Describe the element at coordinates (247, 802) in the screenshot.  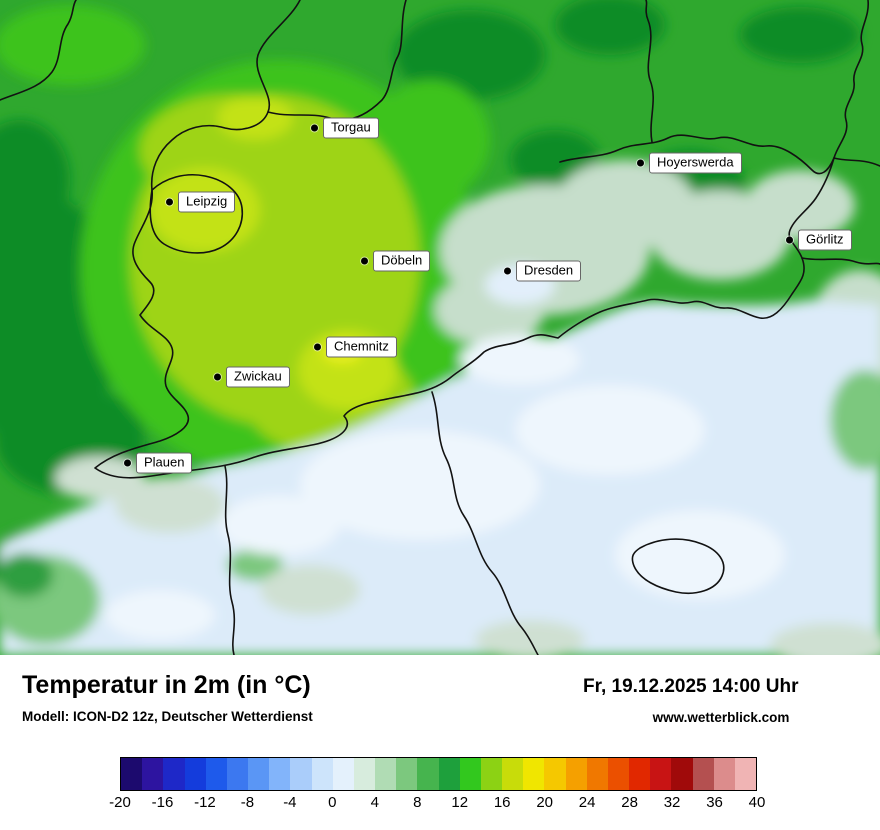
I see `legend-tick-label: -8` at that location.